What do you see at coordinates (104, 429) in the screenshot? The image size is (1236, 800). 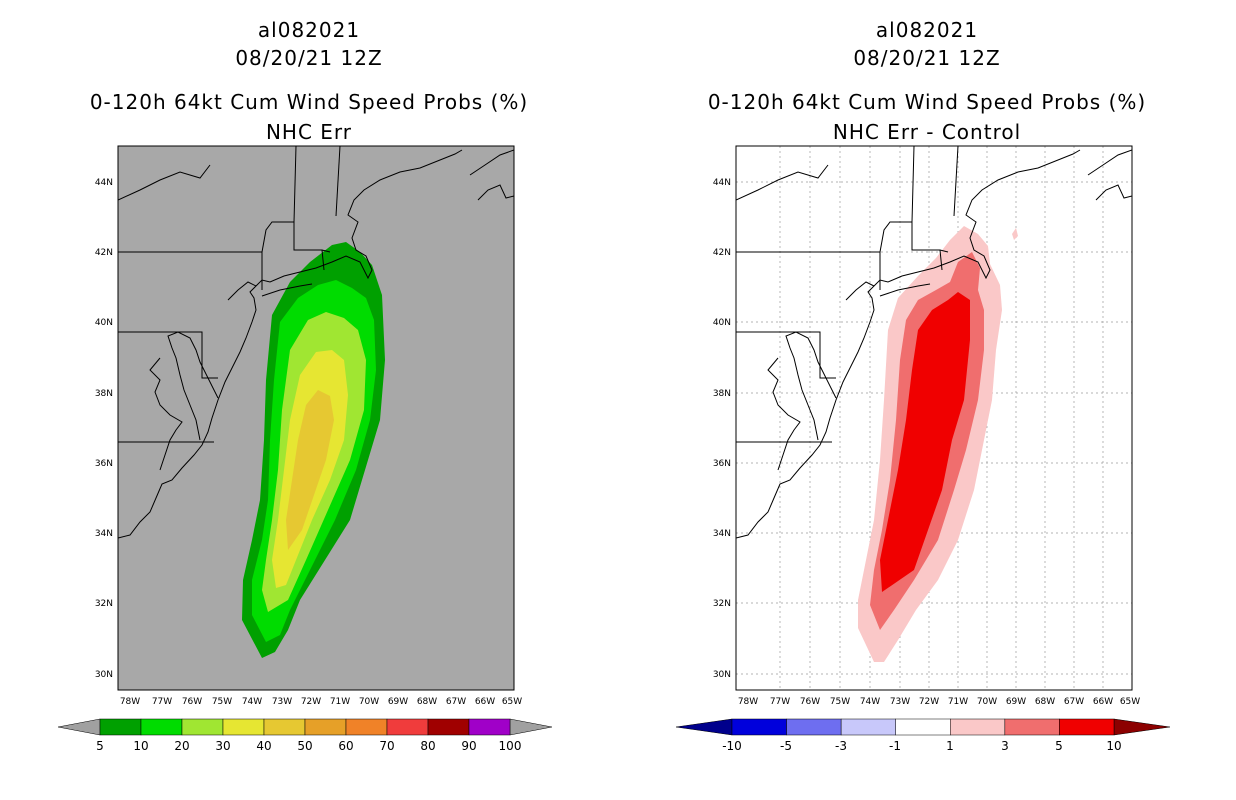 I see `left-lat-axis: 44N 42N 40N 38N 36N 34N 32N 30N` at bounding box center [104, 429].